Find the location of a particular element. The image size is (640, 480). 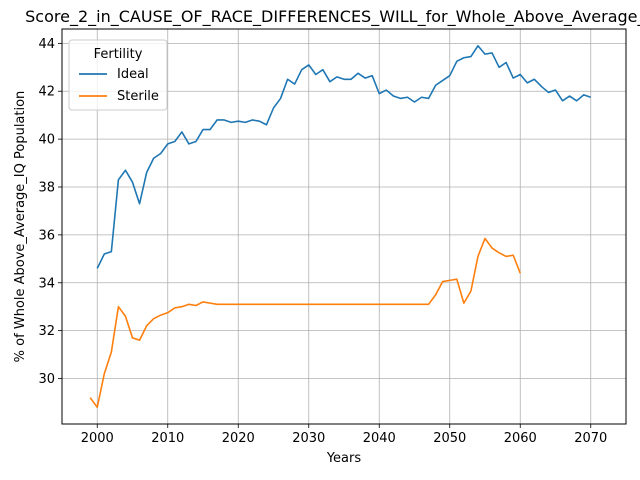

y-tick-label: 42 is located at coordinates (46, 92).